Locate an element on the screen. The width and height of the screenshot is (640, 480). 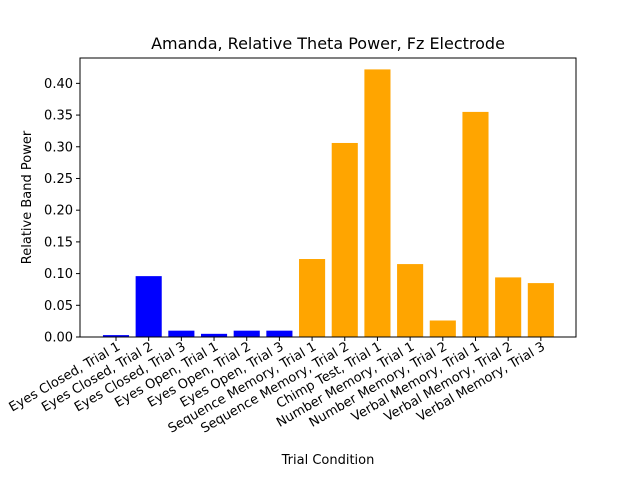
y-axis-label: Relative Band Power is located at coordinates (27, 197).